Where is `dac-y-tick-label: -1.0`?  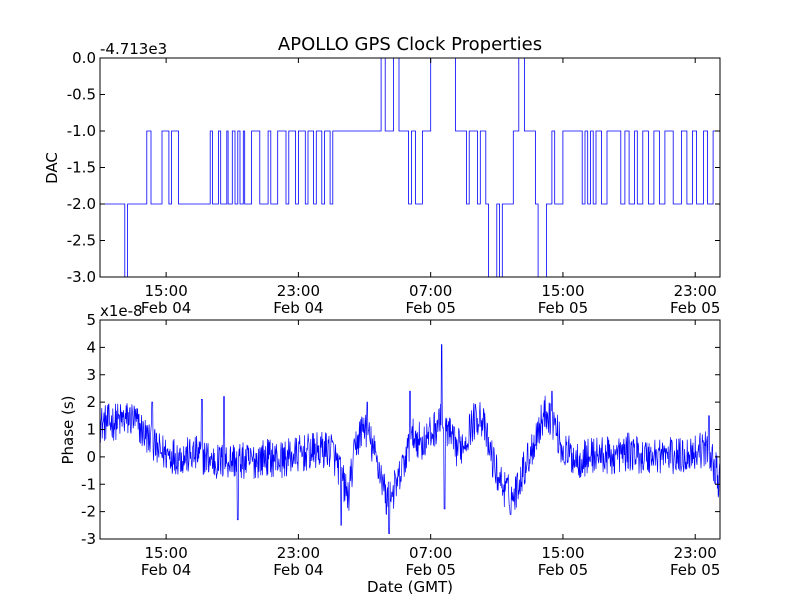
dac-y-tick-label: -1.0 is located at coordinates (81, 131).